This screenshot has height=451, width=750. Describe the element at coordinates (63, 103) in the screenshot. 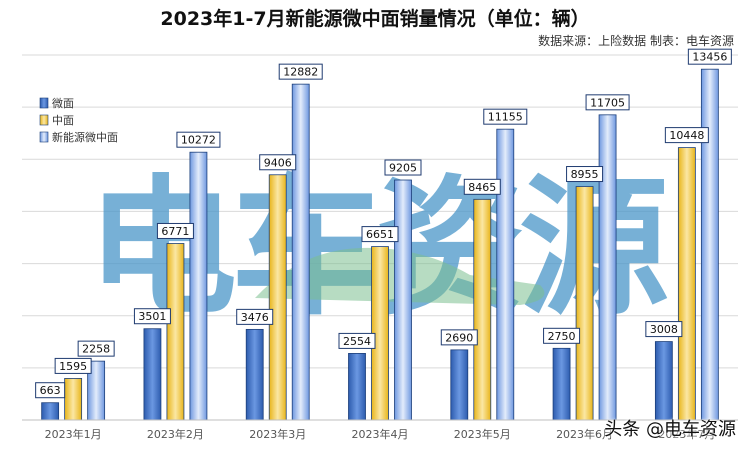

I see `legend-label: 微面` at that location.